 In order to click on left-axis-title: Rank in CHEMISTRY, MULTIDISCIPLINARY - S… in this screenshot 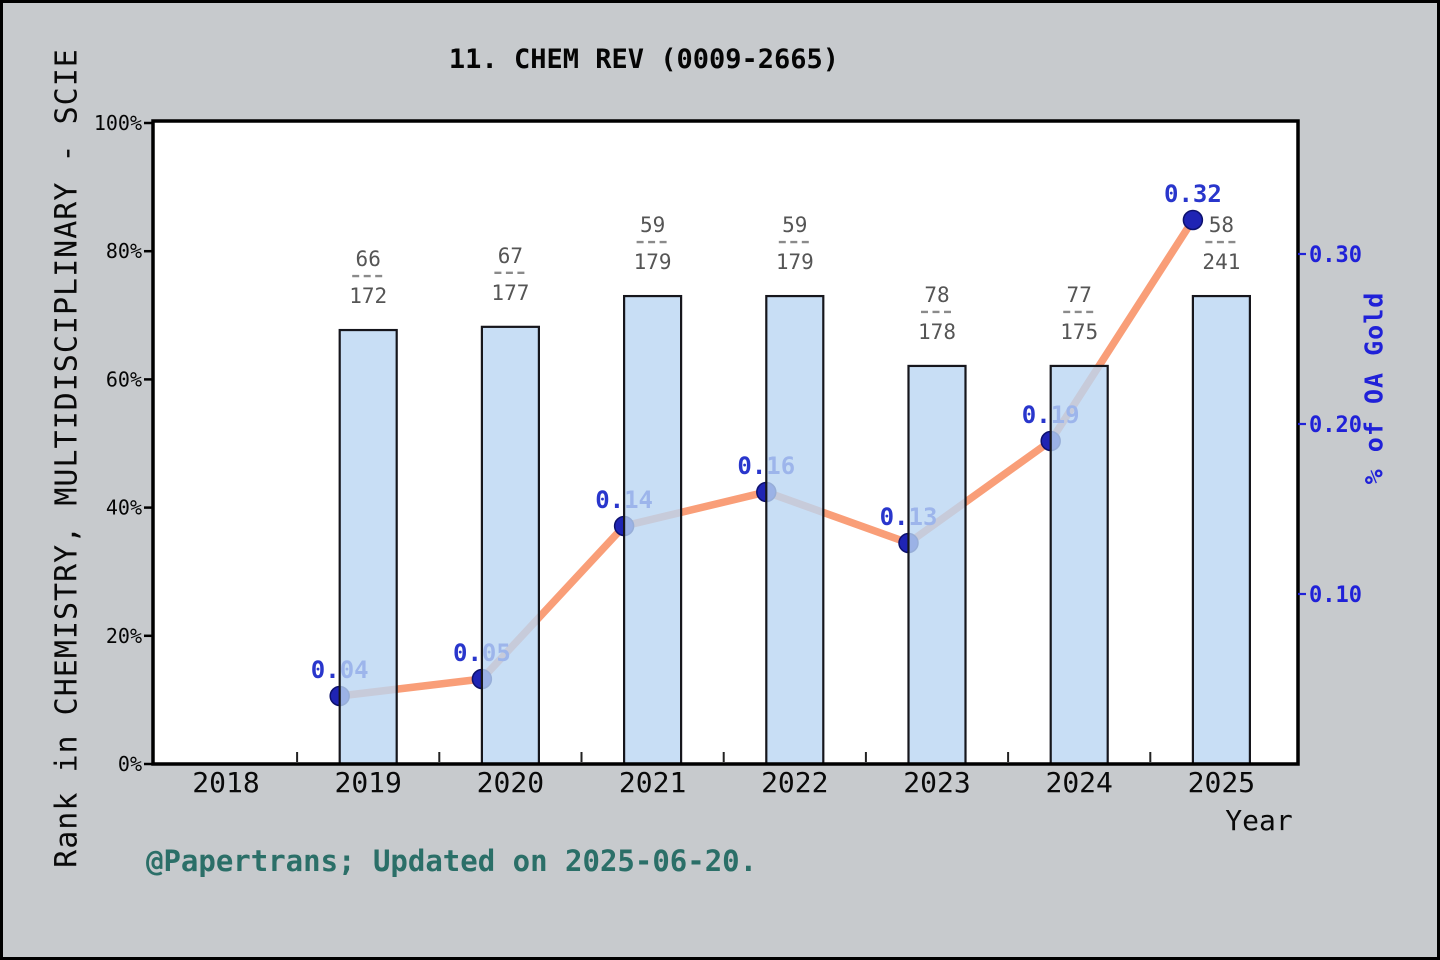, I will do `click(67, 458)`.